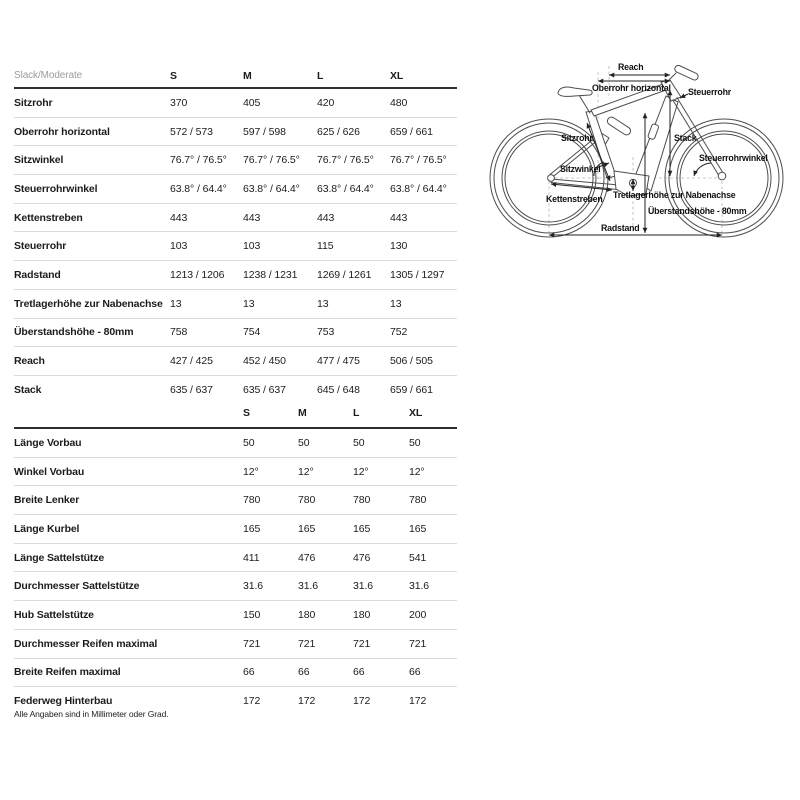  What do you see at coordinates (235, 529) in the screenshot?
I see `table-row: Länge Kurbel 165 165 165 165` at bounding box center [235, 529].